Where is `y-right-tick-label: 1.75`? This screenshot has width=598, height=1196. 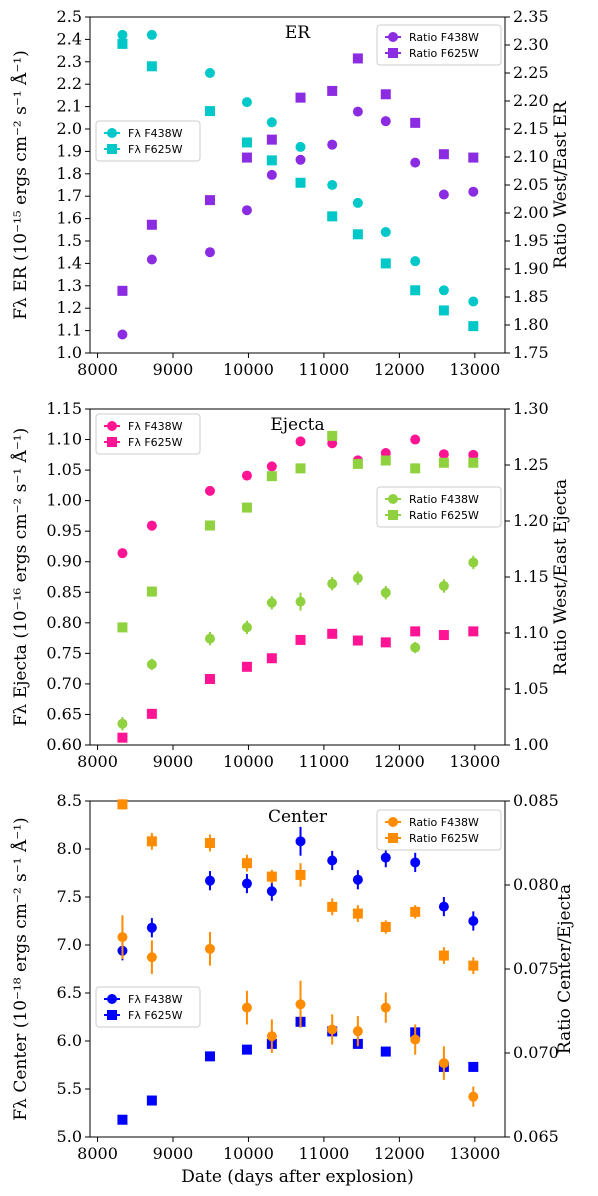 y-right-tick-label: 1.75 is located at coordinates (531, 352).